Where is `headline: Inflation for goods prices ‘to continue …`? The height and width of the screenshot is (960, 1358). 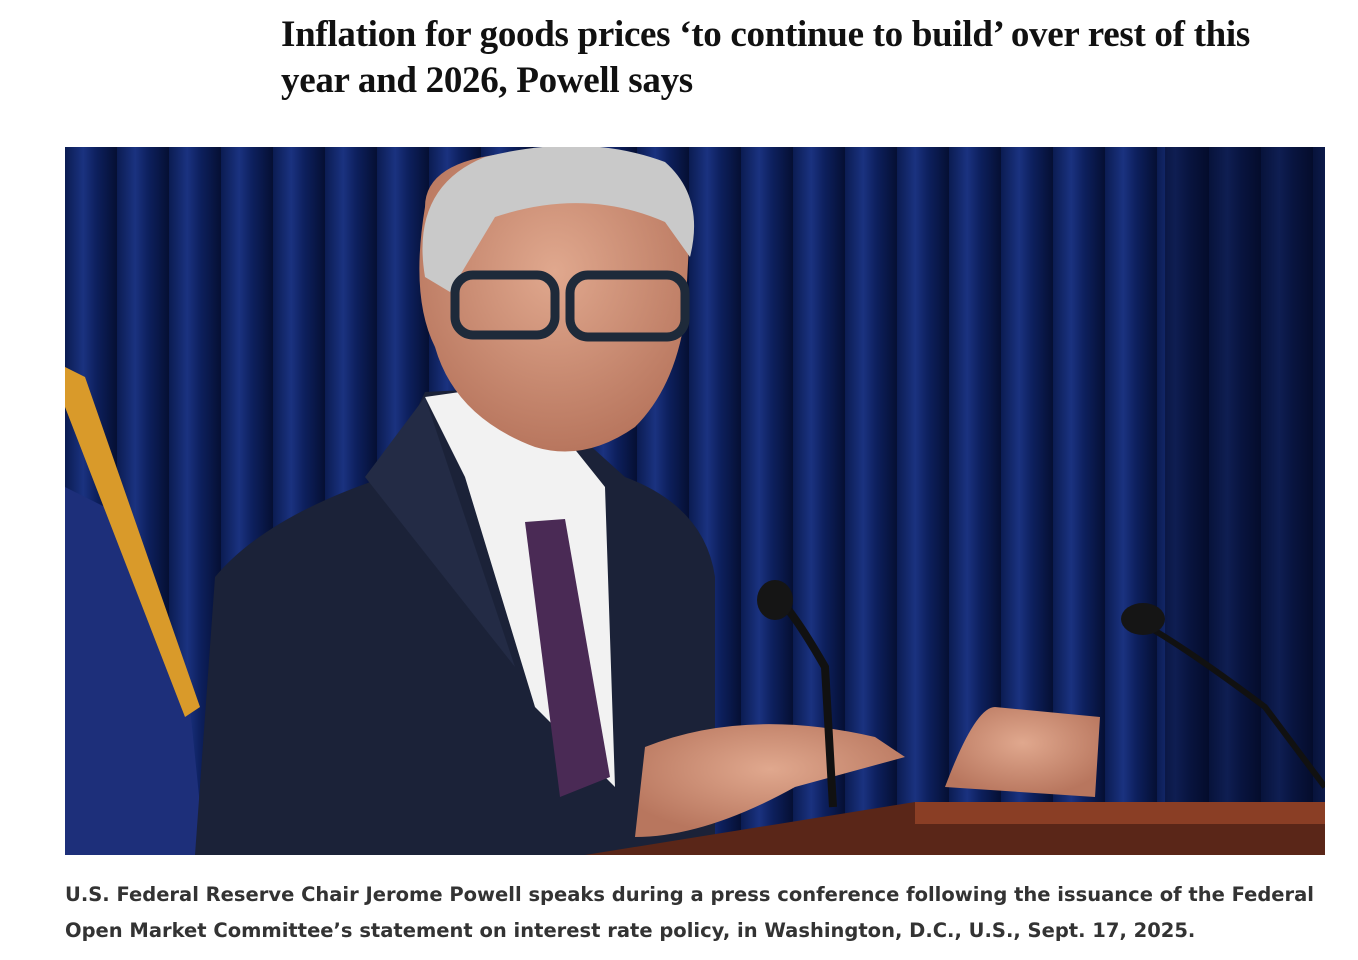 headline: Inflation for goods prices ‘to continue … is located at coordinates (765, 57).